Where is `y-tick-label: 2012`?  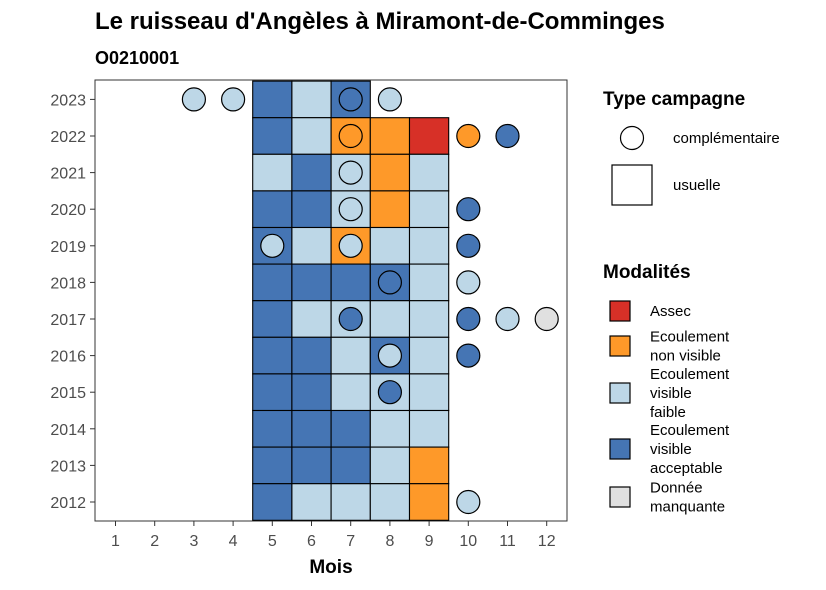 y-tick-label: 2012 is located at coordinates (68, 503).